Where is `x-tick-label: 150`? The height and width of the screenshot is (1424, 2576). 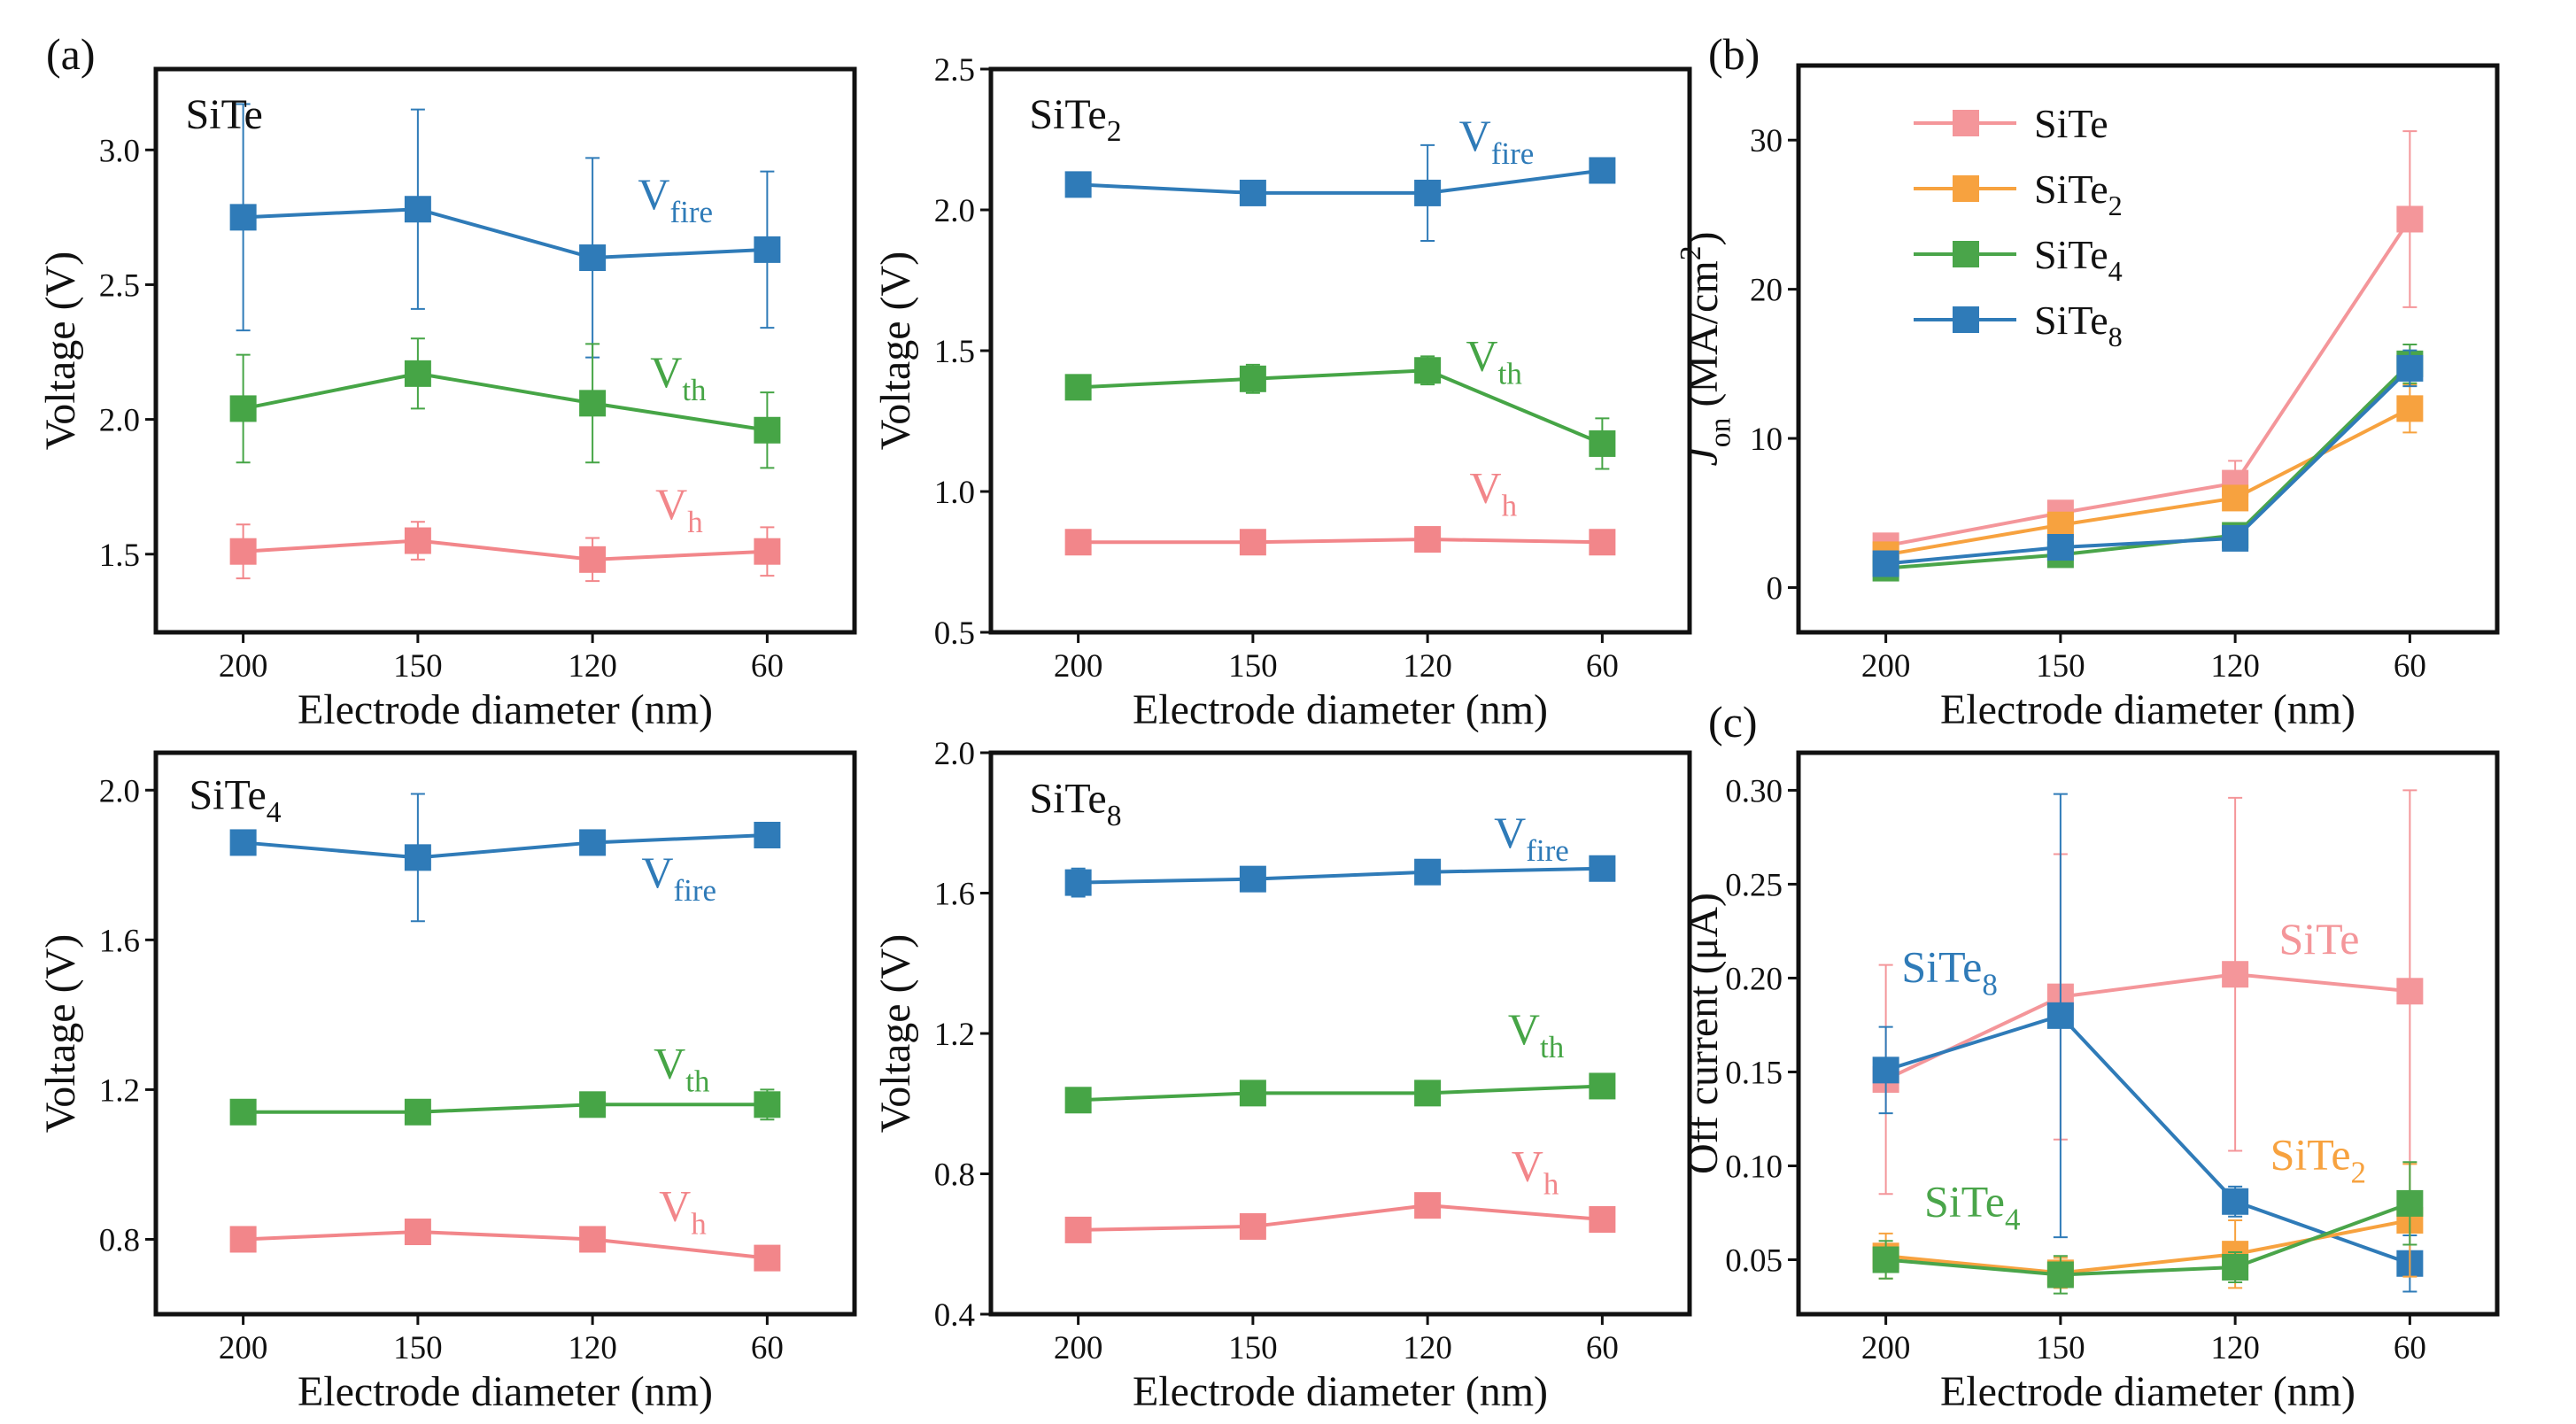 x-tick-label: 150 is located at coordinates (2060, 666).